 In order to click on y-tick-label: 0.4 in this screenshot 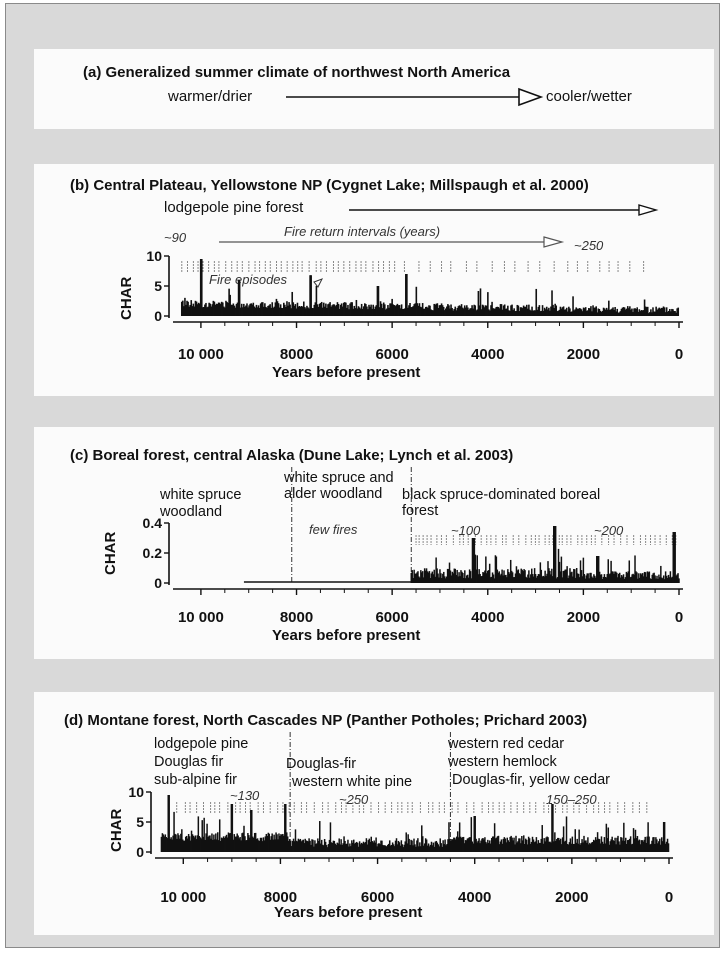, I will do `click(153, 523)`.